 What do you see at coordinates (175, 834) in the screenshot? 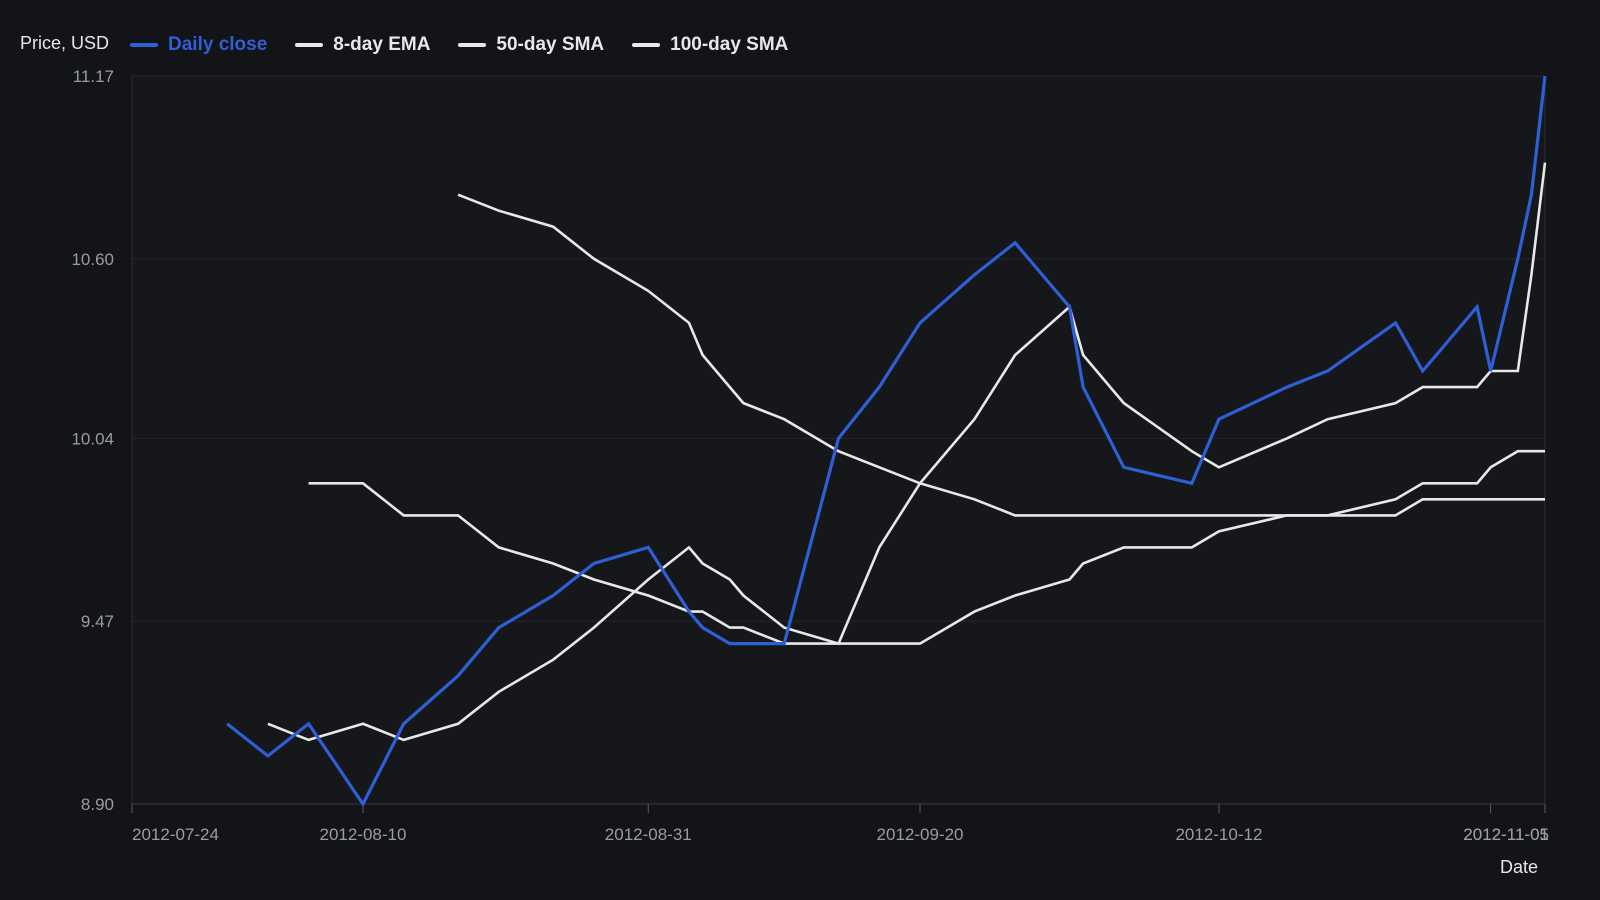
I see `x-tick-label: 2012-07-24` at bounding box center [175, 834].